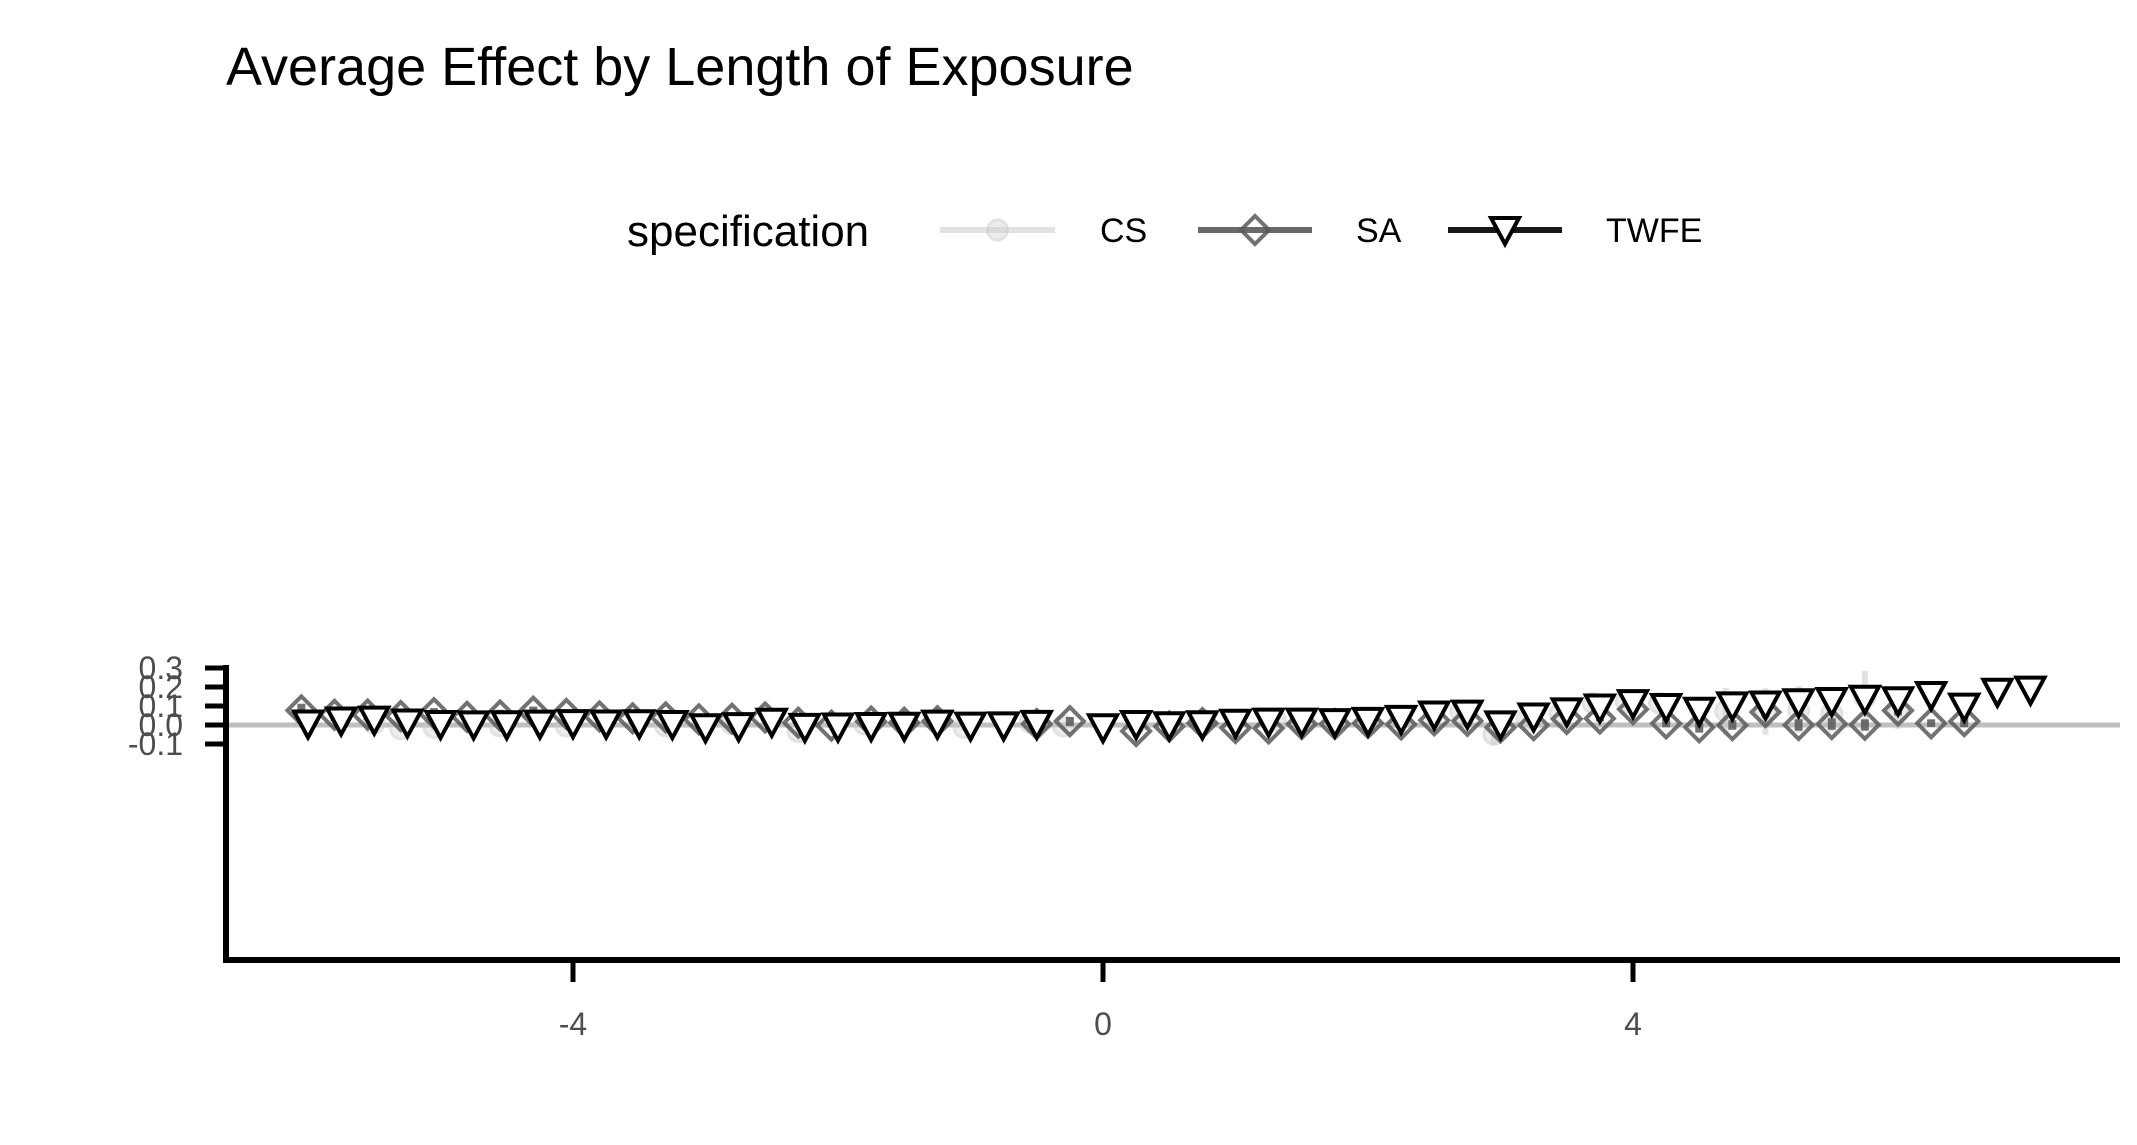 The image size is (2137, 1145). What do you see at coordinates (573, 1024) in the screenshot?
I see `x-tick-label: -4` at bounding box center [573, 1024].